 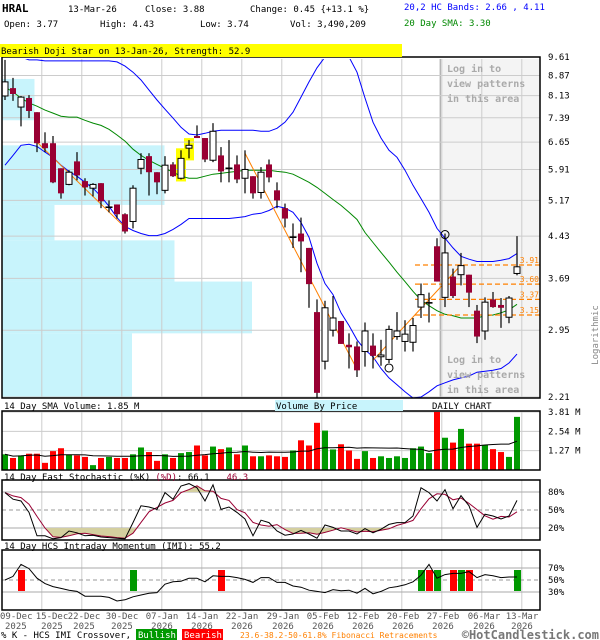 I want to click on imi-panel-label: 14 Day HCS Intraday Momentum (IMI): 55.2, so click(x=112, y=547).